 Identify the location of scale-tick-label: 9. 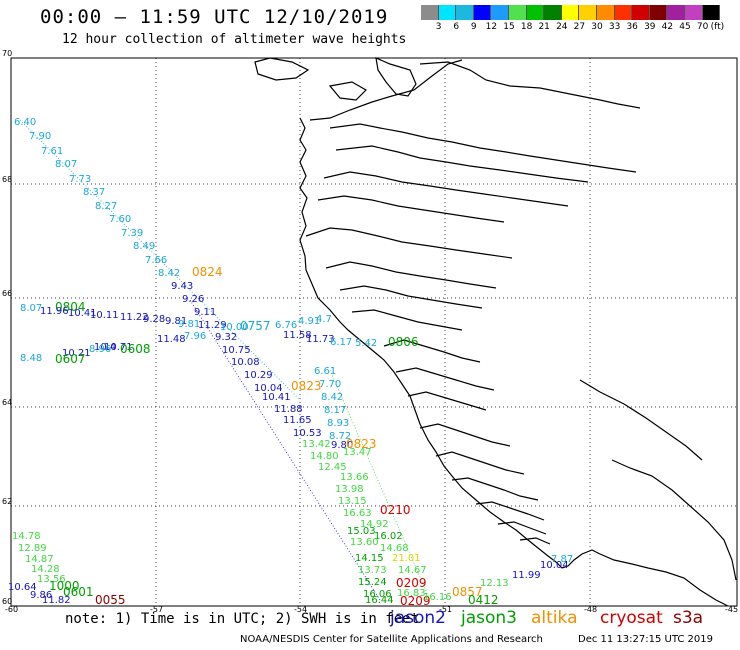
(473, 27).